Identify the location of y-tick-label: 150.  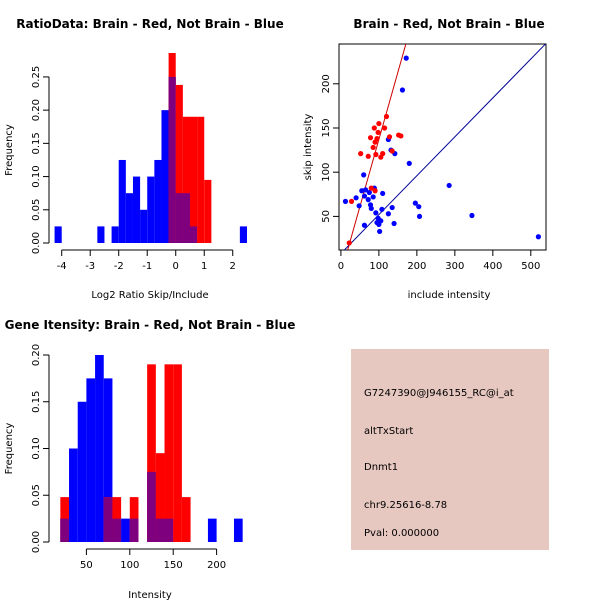
(326, 127).